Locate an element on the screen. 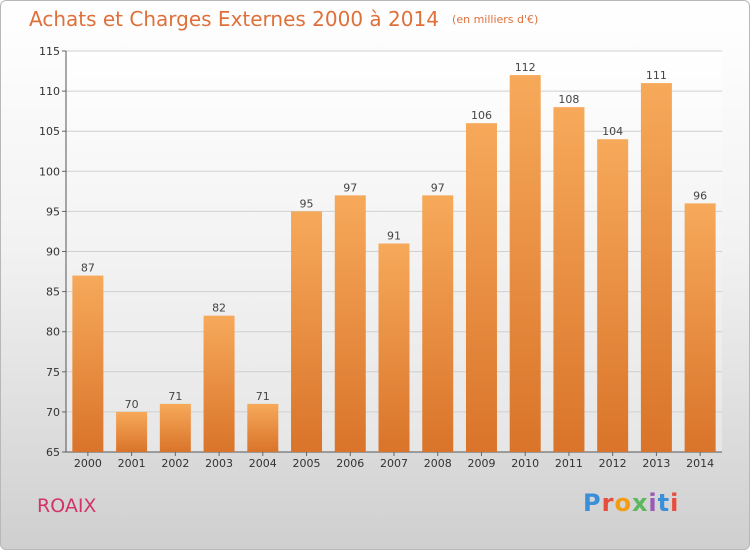 This screenshot has height=550, width=750. y-tick-label: 85 is located at coordinates (53, 292).